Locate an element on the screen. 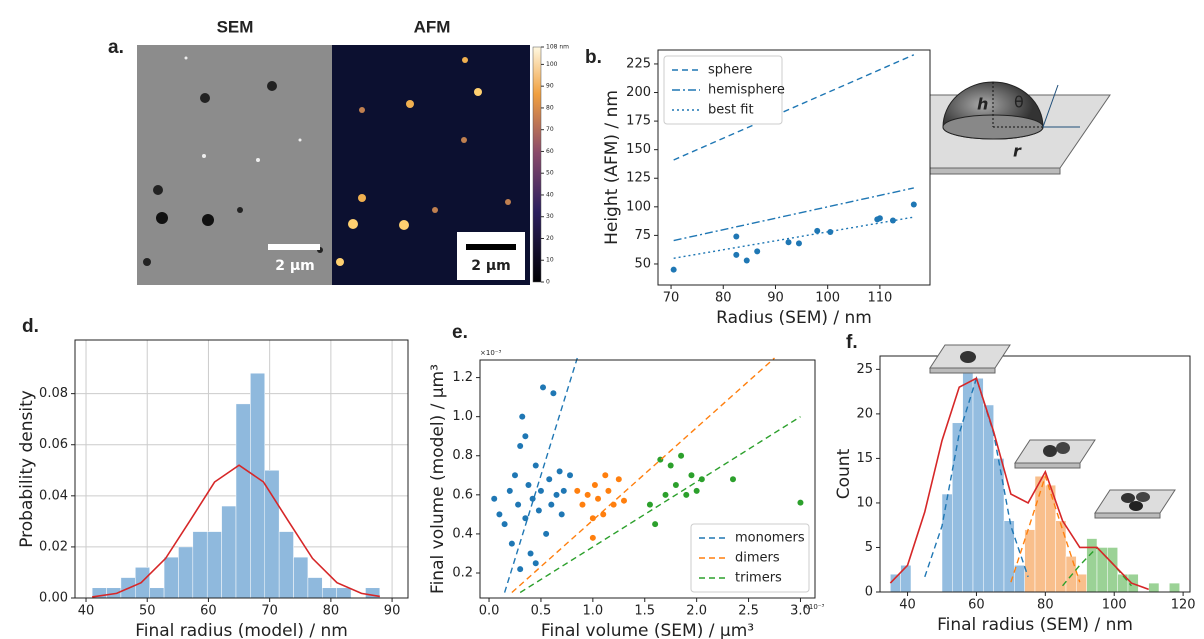 Image resolution: width=1204 pixels, height=639 pixels. x-axis-label: Final volume (SEM) / µm³ is located at coordinates (647, 630).